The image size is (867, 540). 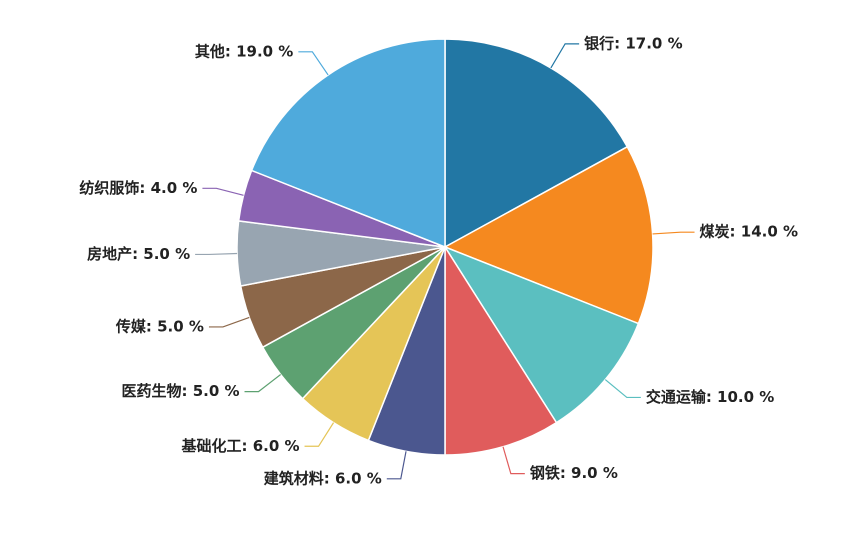 What do you see at coordinates (239, 446) in the screenshot?
I see `slice-label: 基础化工: 6.0 %` at bounding box center [239, 446].